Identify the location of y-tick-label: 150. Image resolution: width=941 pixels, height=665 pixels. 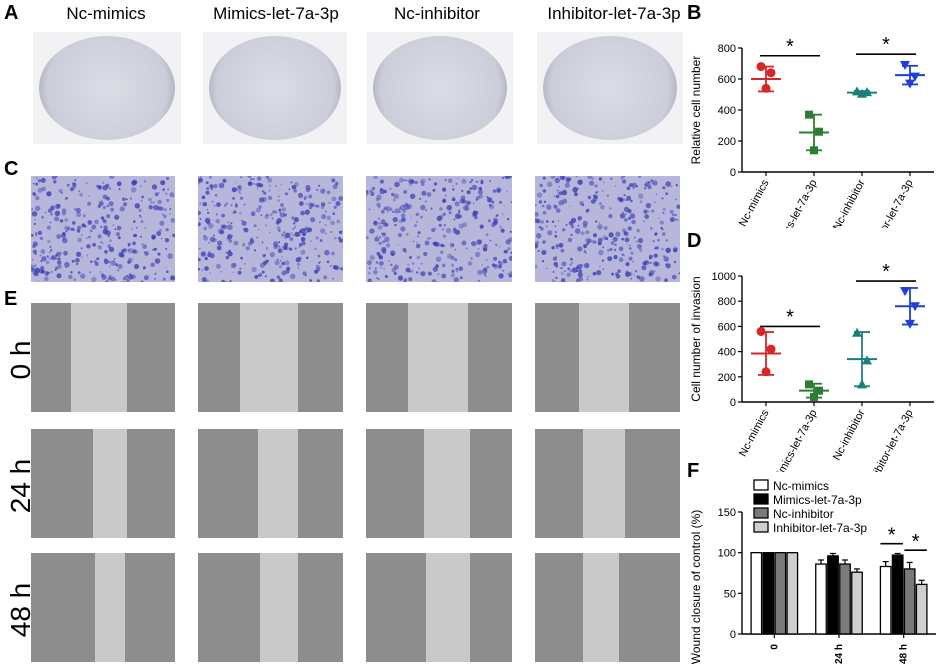
(727, 513).